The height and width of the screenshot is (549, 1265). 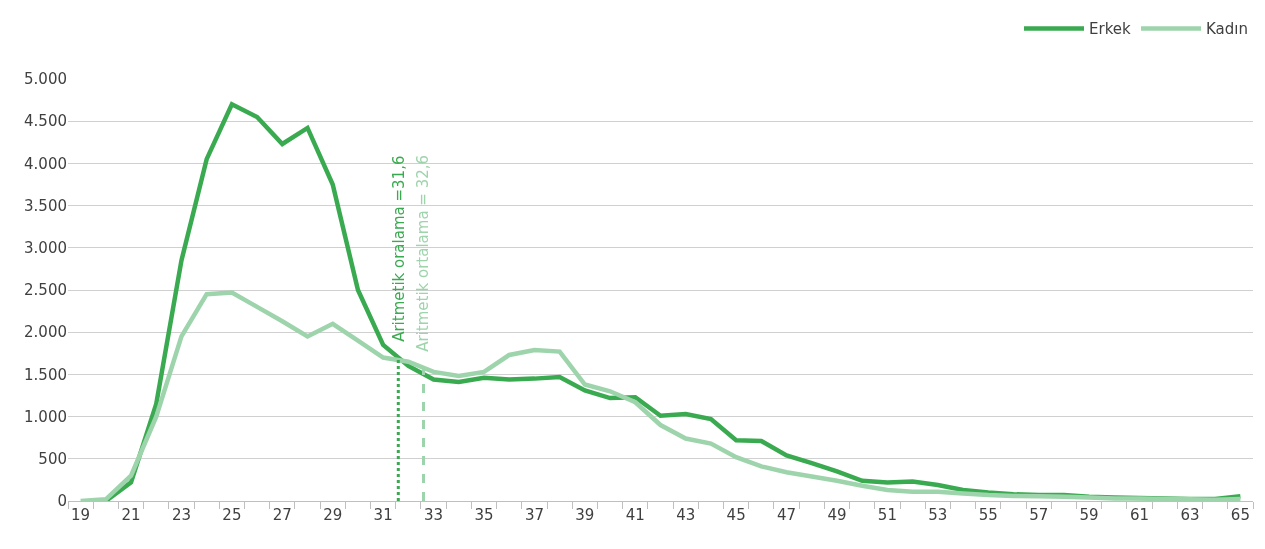 What do you see at coordinates (1110, 29) in the screenshot?
I see `legend-label: Erkek` at bounding box center [1110, 29].